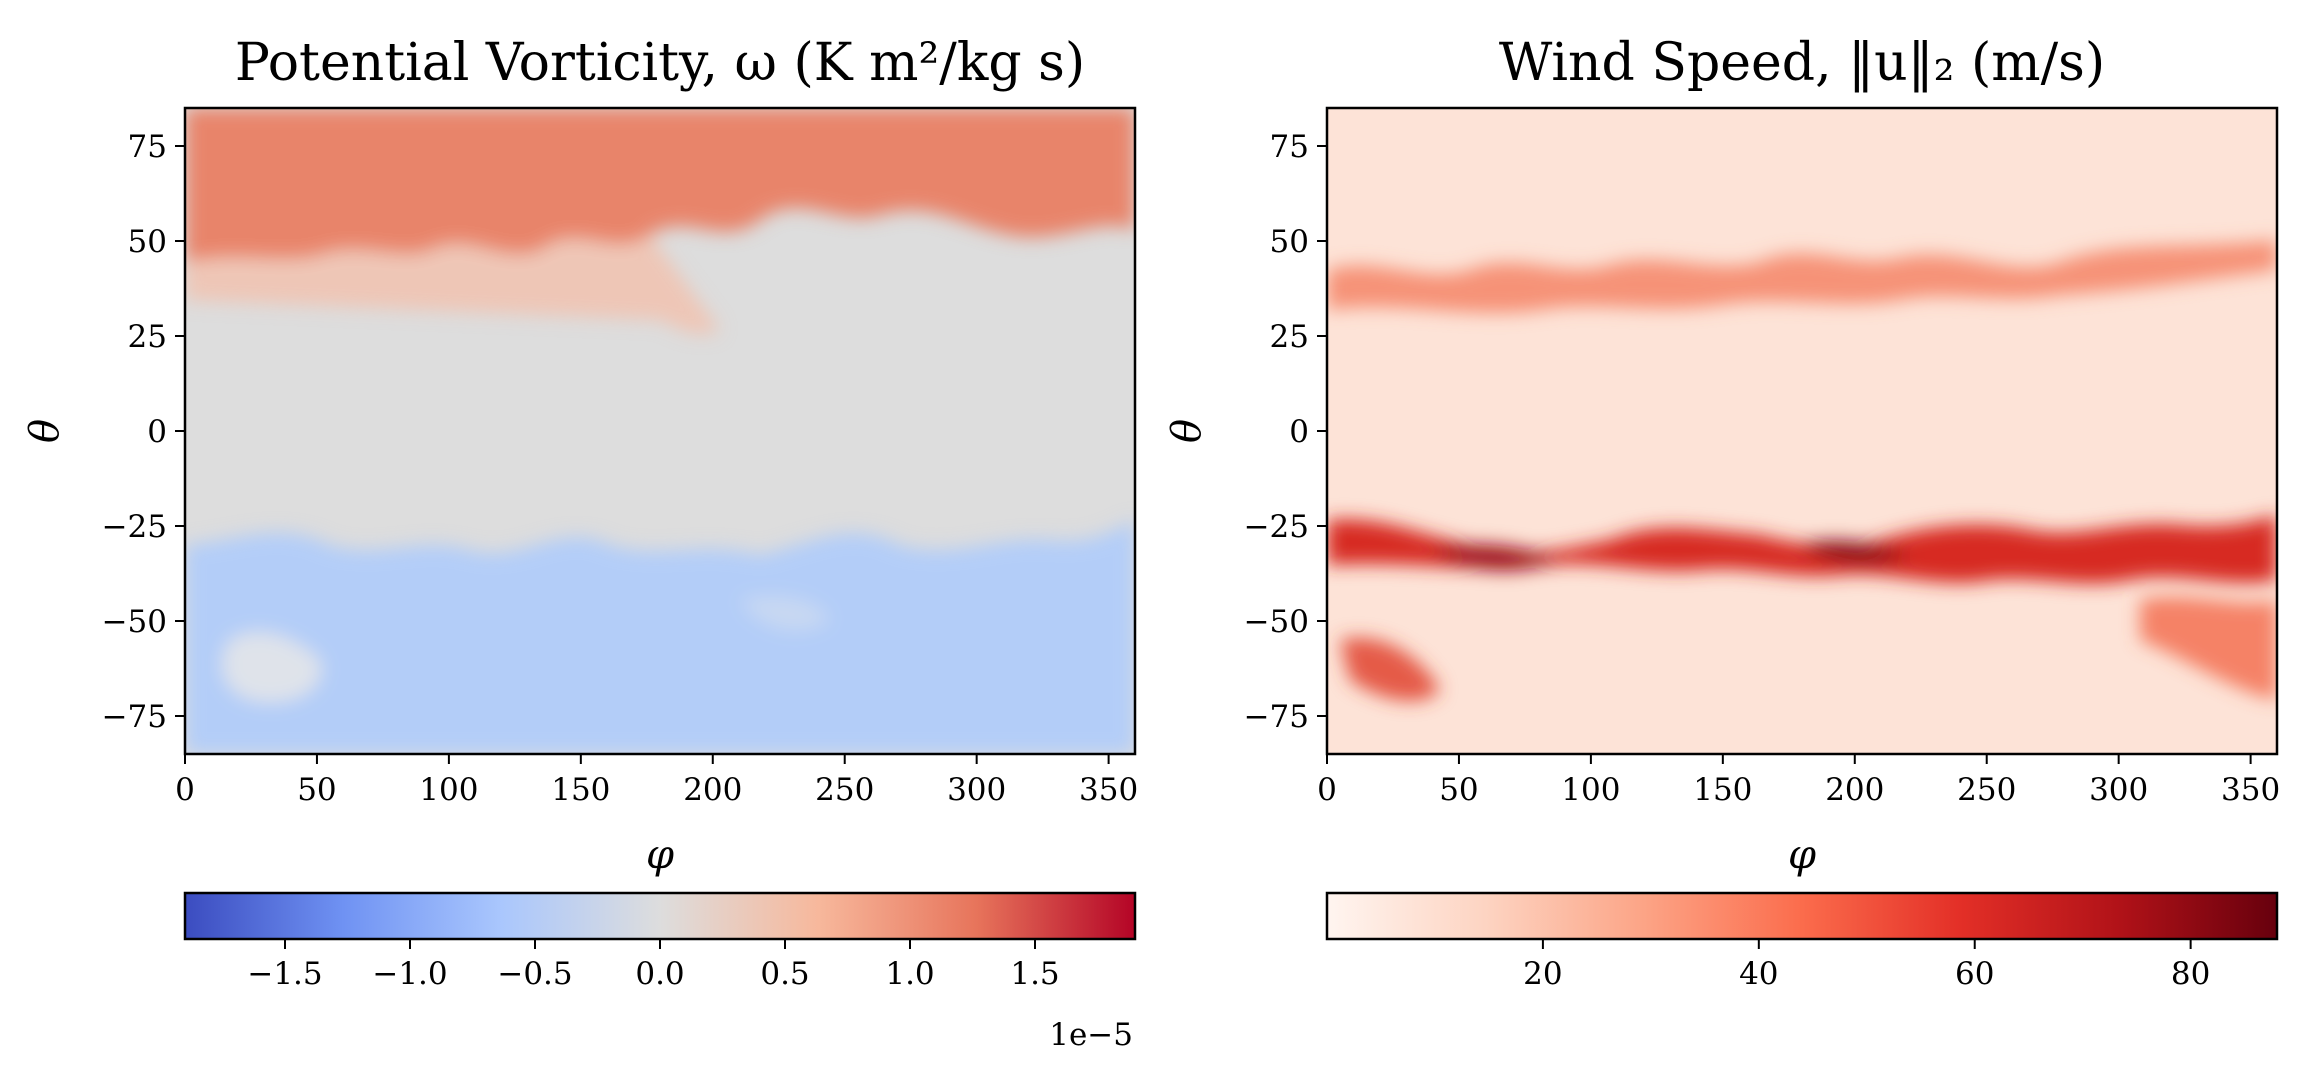  What do you see at coordinates (1802, 63) in the screenshot?
I see `chart-title-wind: Wind Speed, ‖u‖₂ (m/s)` at bounding box center [1802, 63].